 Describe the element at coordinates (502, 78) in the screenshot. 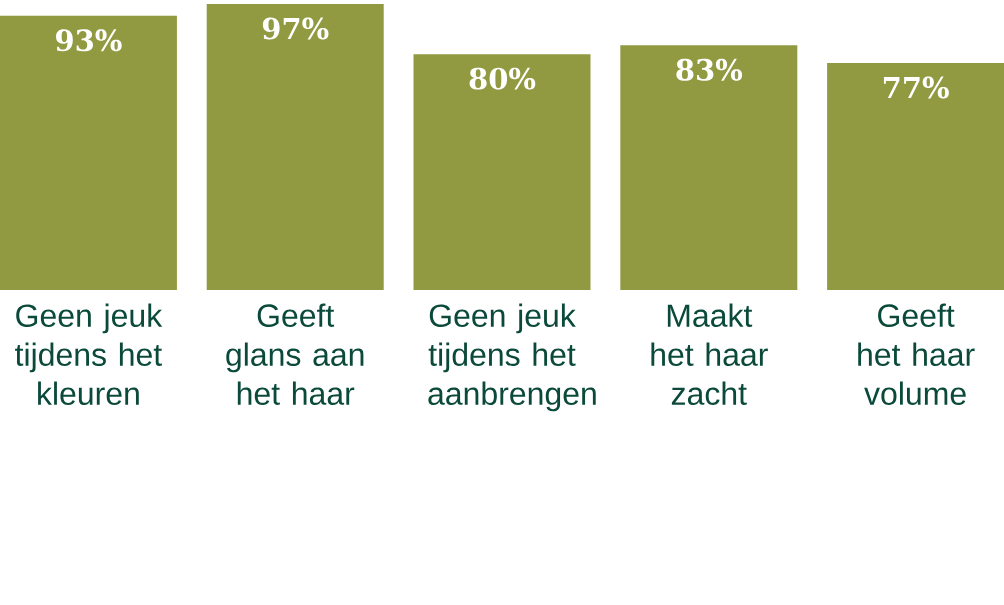

I see `data-label: 80%` at that location.